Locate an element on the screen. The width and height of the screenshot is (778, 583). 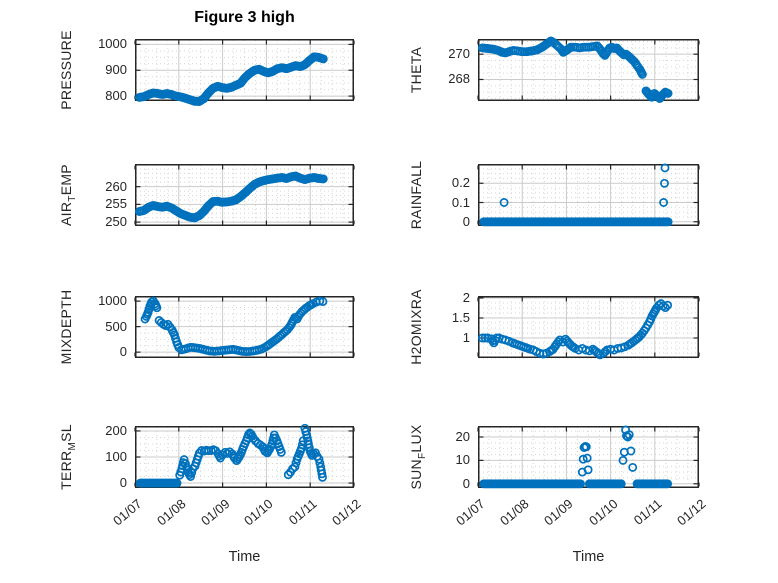
y-tick-label: 268 is located at coordinates (459, 79).